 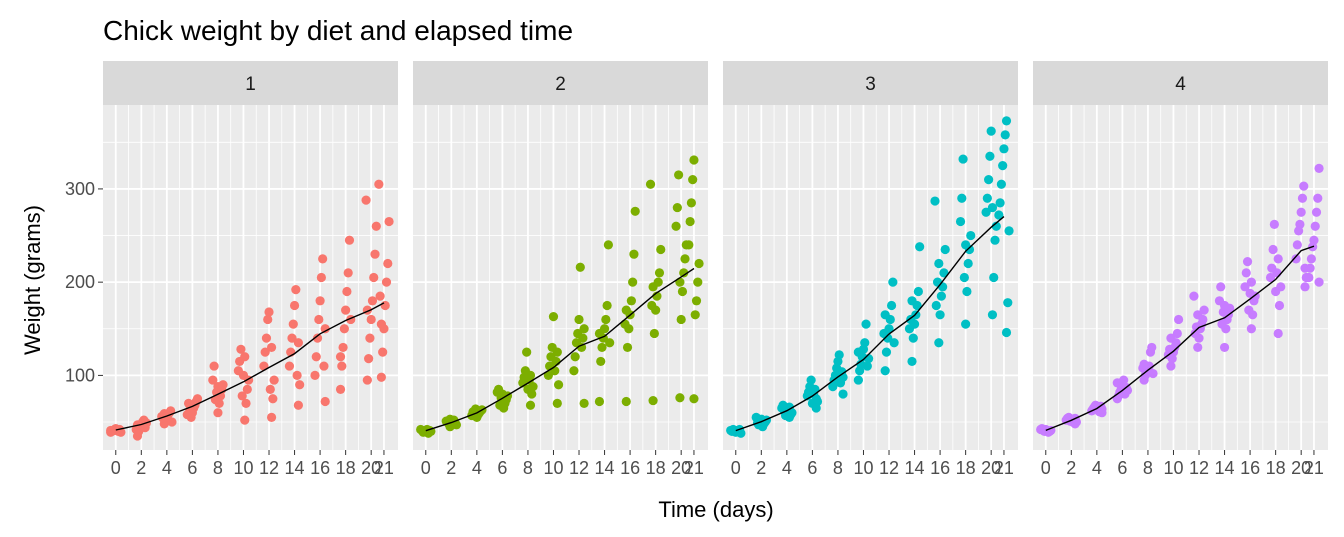 I want to click on x-tick-label: 18, so click(x=346, y=468).